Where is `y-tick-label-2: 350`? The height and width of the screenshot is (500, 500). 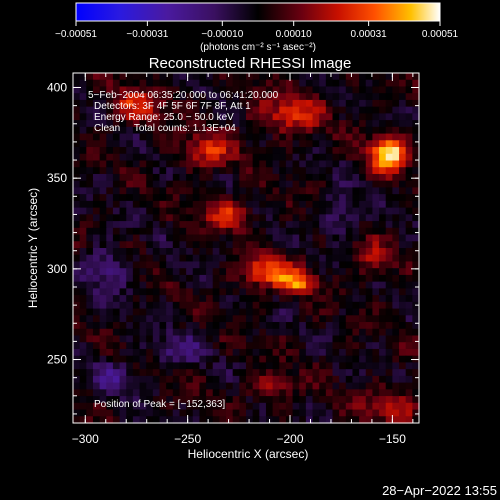 y-tick-label-2: 350 is located at coordinates (57, 178).